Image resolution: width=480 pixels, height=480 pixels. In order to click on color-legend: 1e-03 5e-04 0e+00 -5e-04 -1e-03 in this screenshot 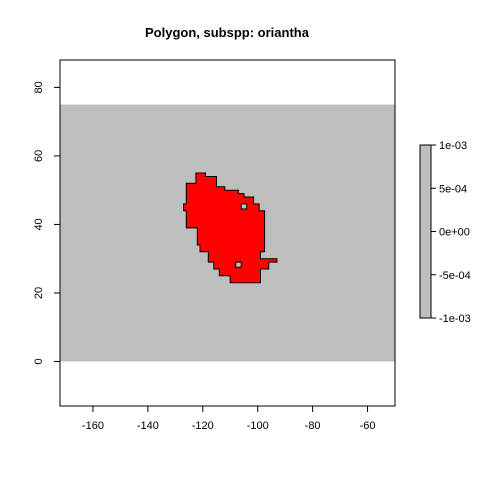, I will do `click(445, 232)`.